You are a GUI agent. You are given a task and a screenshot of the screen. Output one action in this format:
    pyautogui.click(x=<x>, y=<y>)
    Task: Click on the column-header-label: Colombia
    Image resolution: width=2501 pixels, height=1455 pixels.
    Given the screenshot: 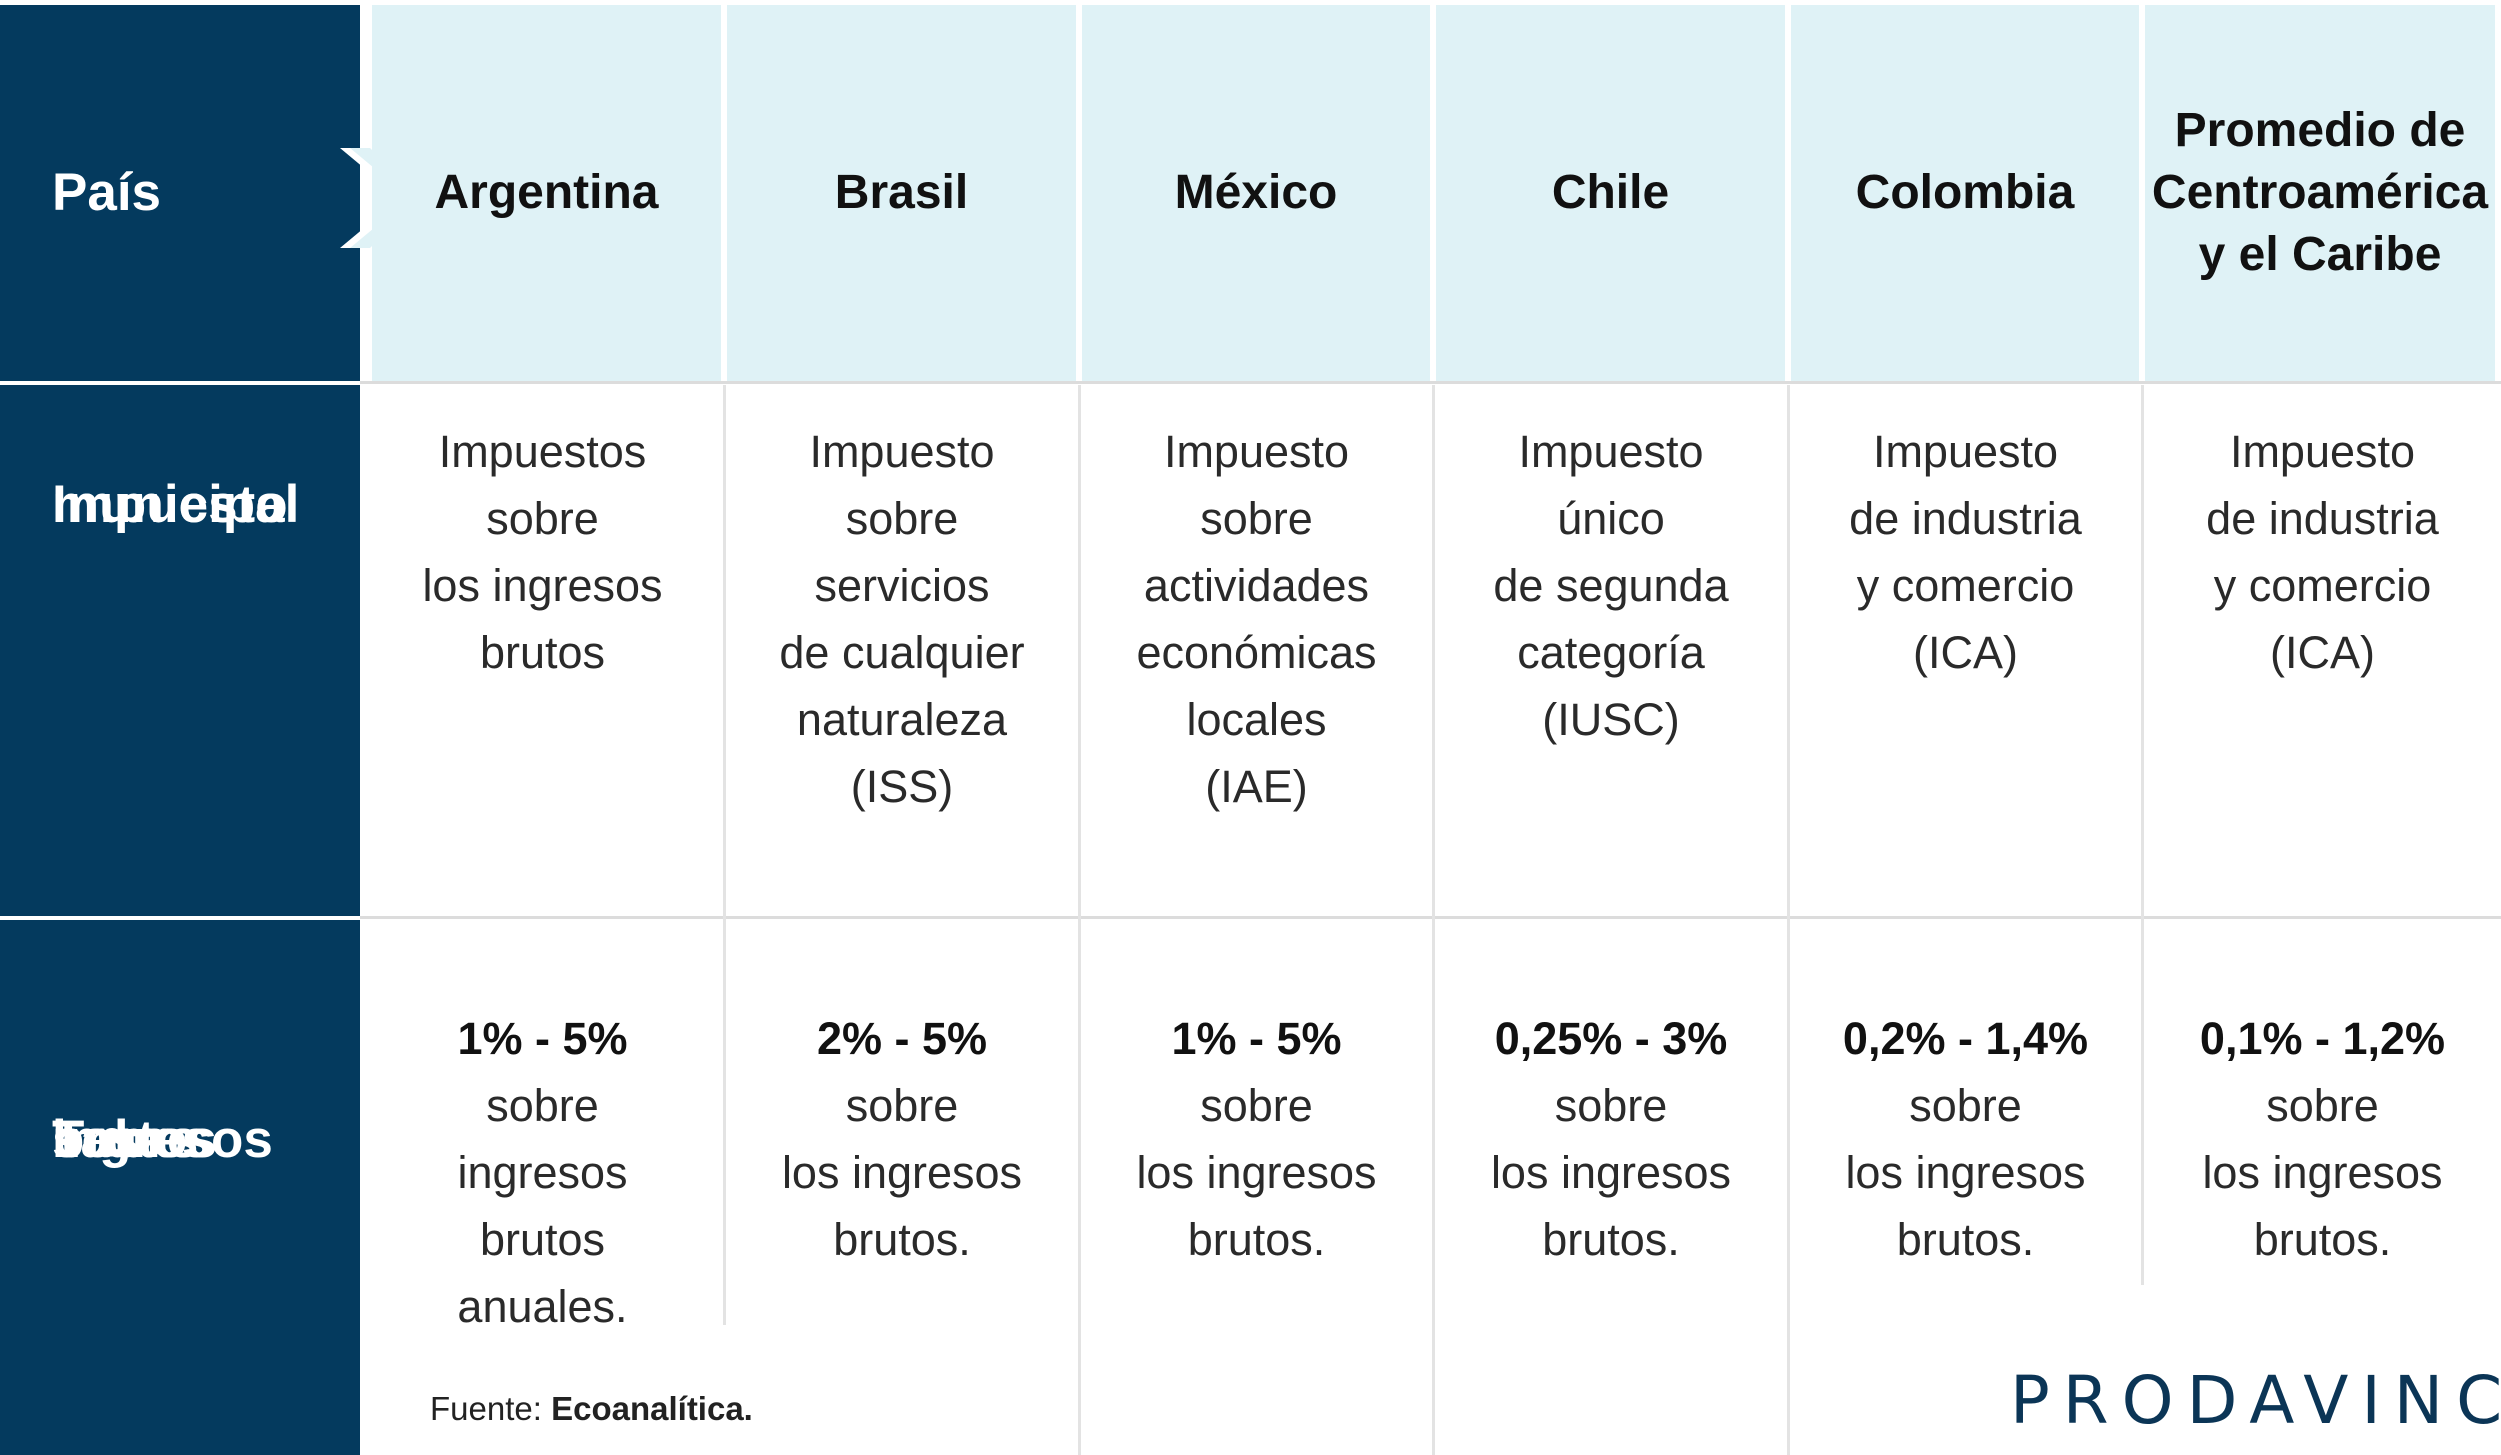 What is the action you would take?
    pyautogui.click(x=1965, y=192)
    